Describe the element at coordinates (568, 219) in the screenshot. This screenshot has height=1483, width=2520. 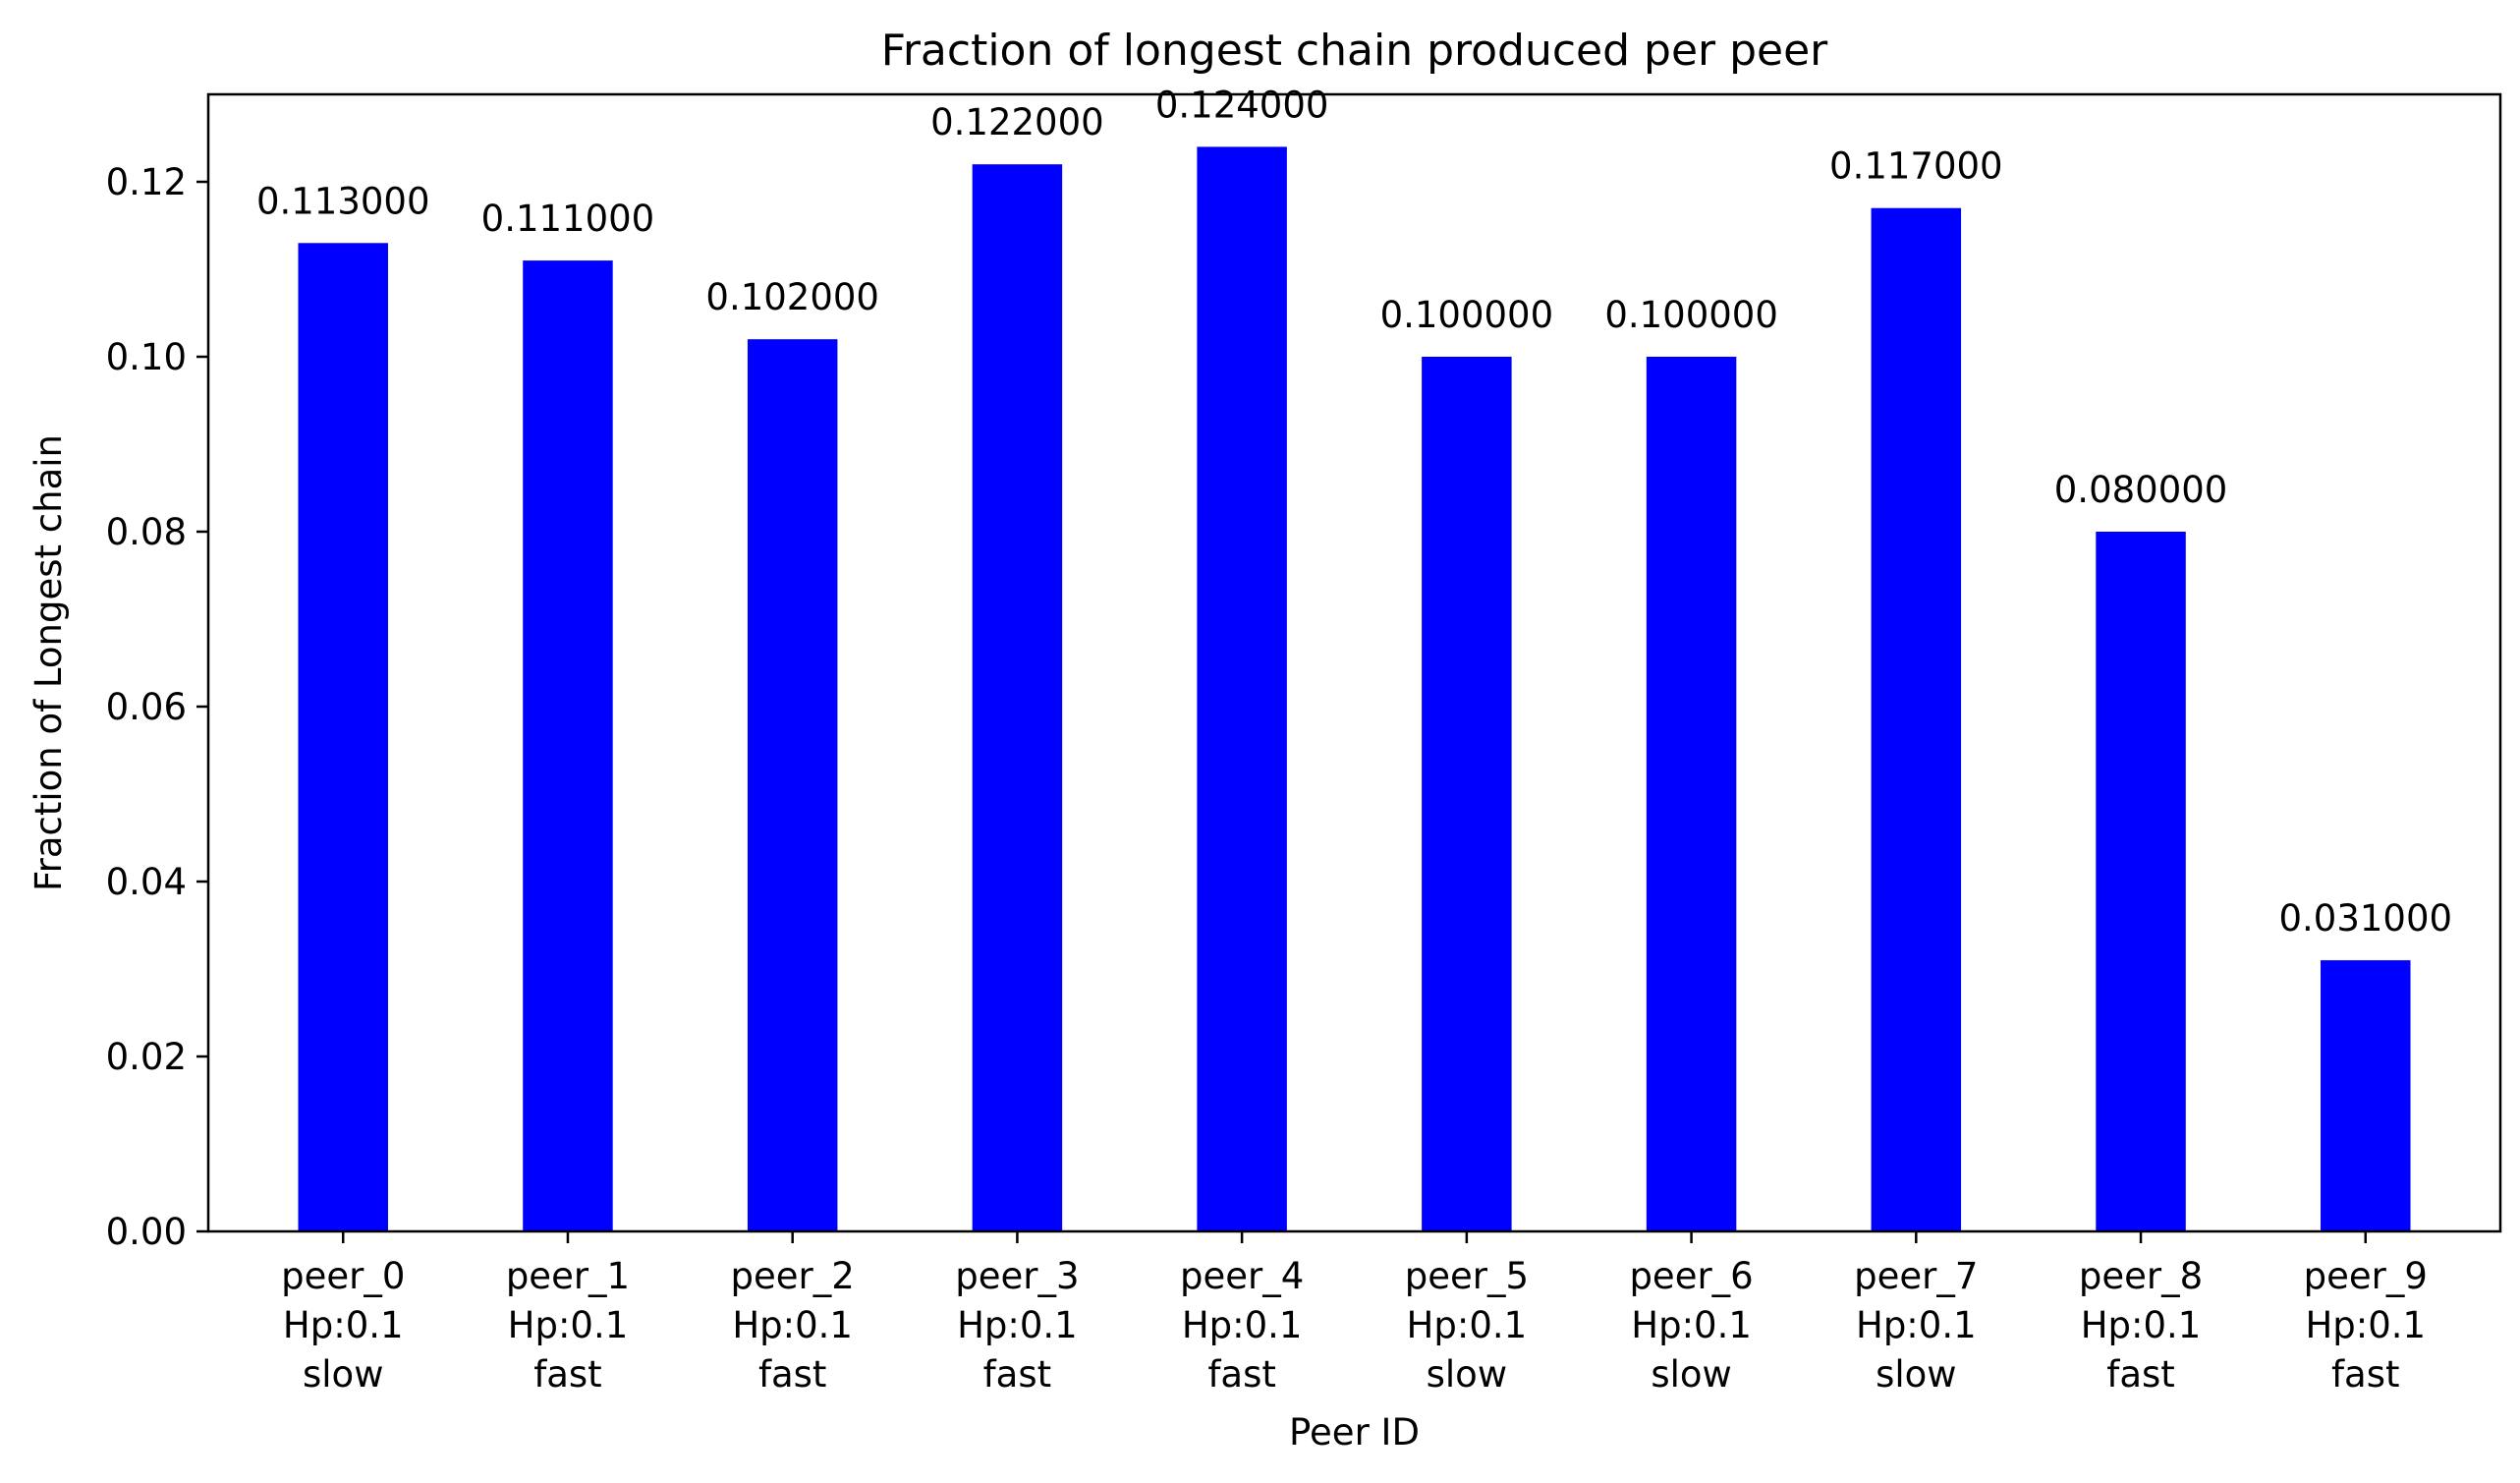
I see `data-label: 0.111000` at that location.